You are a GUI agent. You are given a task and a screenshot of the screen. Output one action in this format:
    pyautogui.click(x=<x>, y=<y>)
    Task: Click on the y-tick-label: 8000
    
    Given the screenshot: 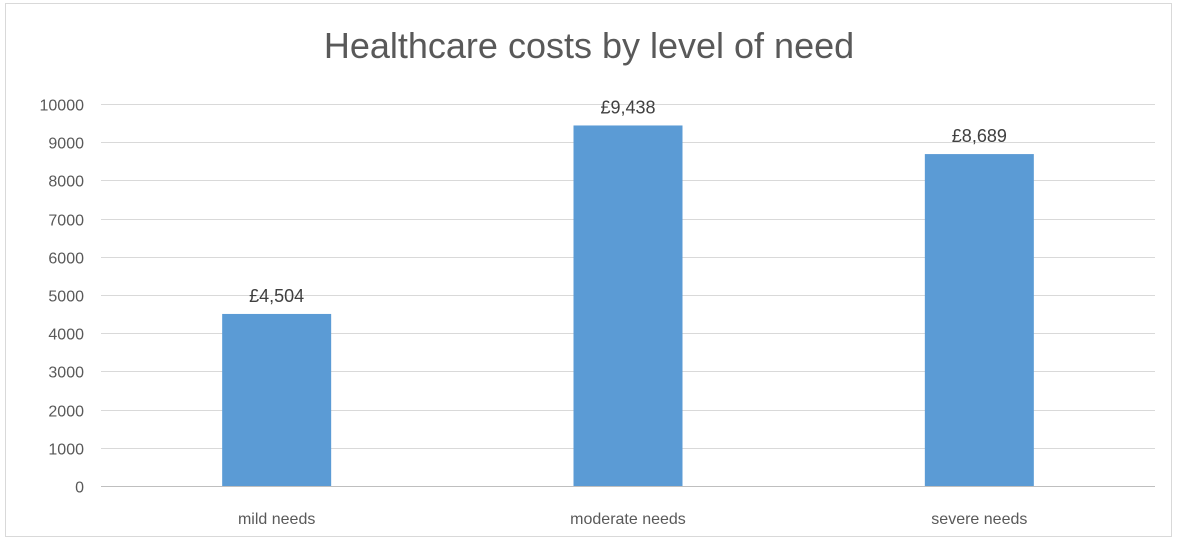 What is the action you would take?
    pyautogui.click(x=66, y=182)
    